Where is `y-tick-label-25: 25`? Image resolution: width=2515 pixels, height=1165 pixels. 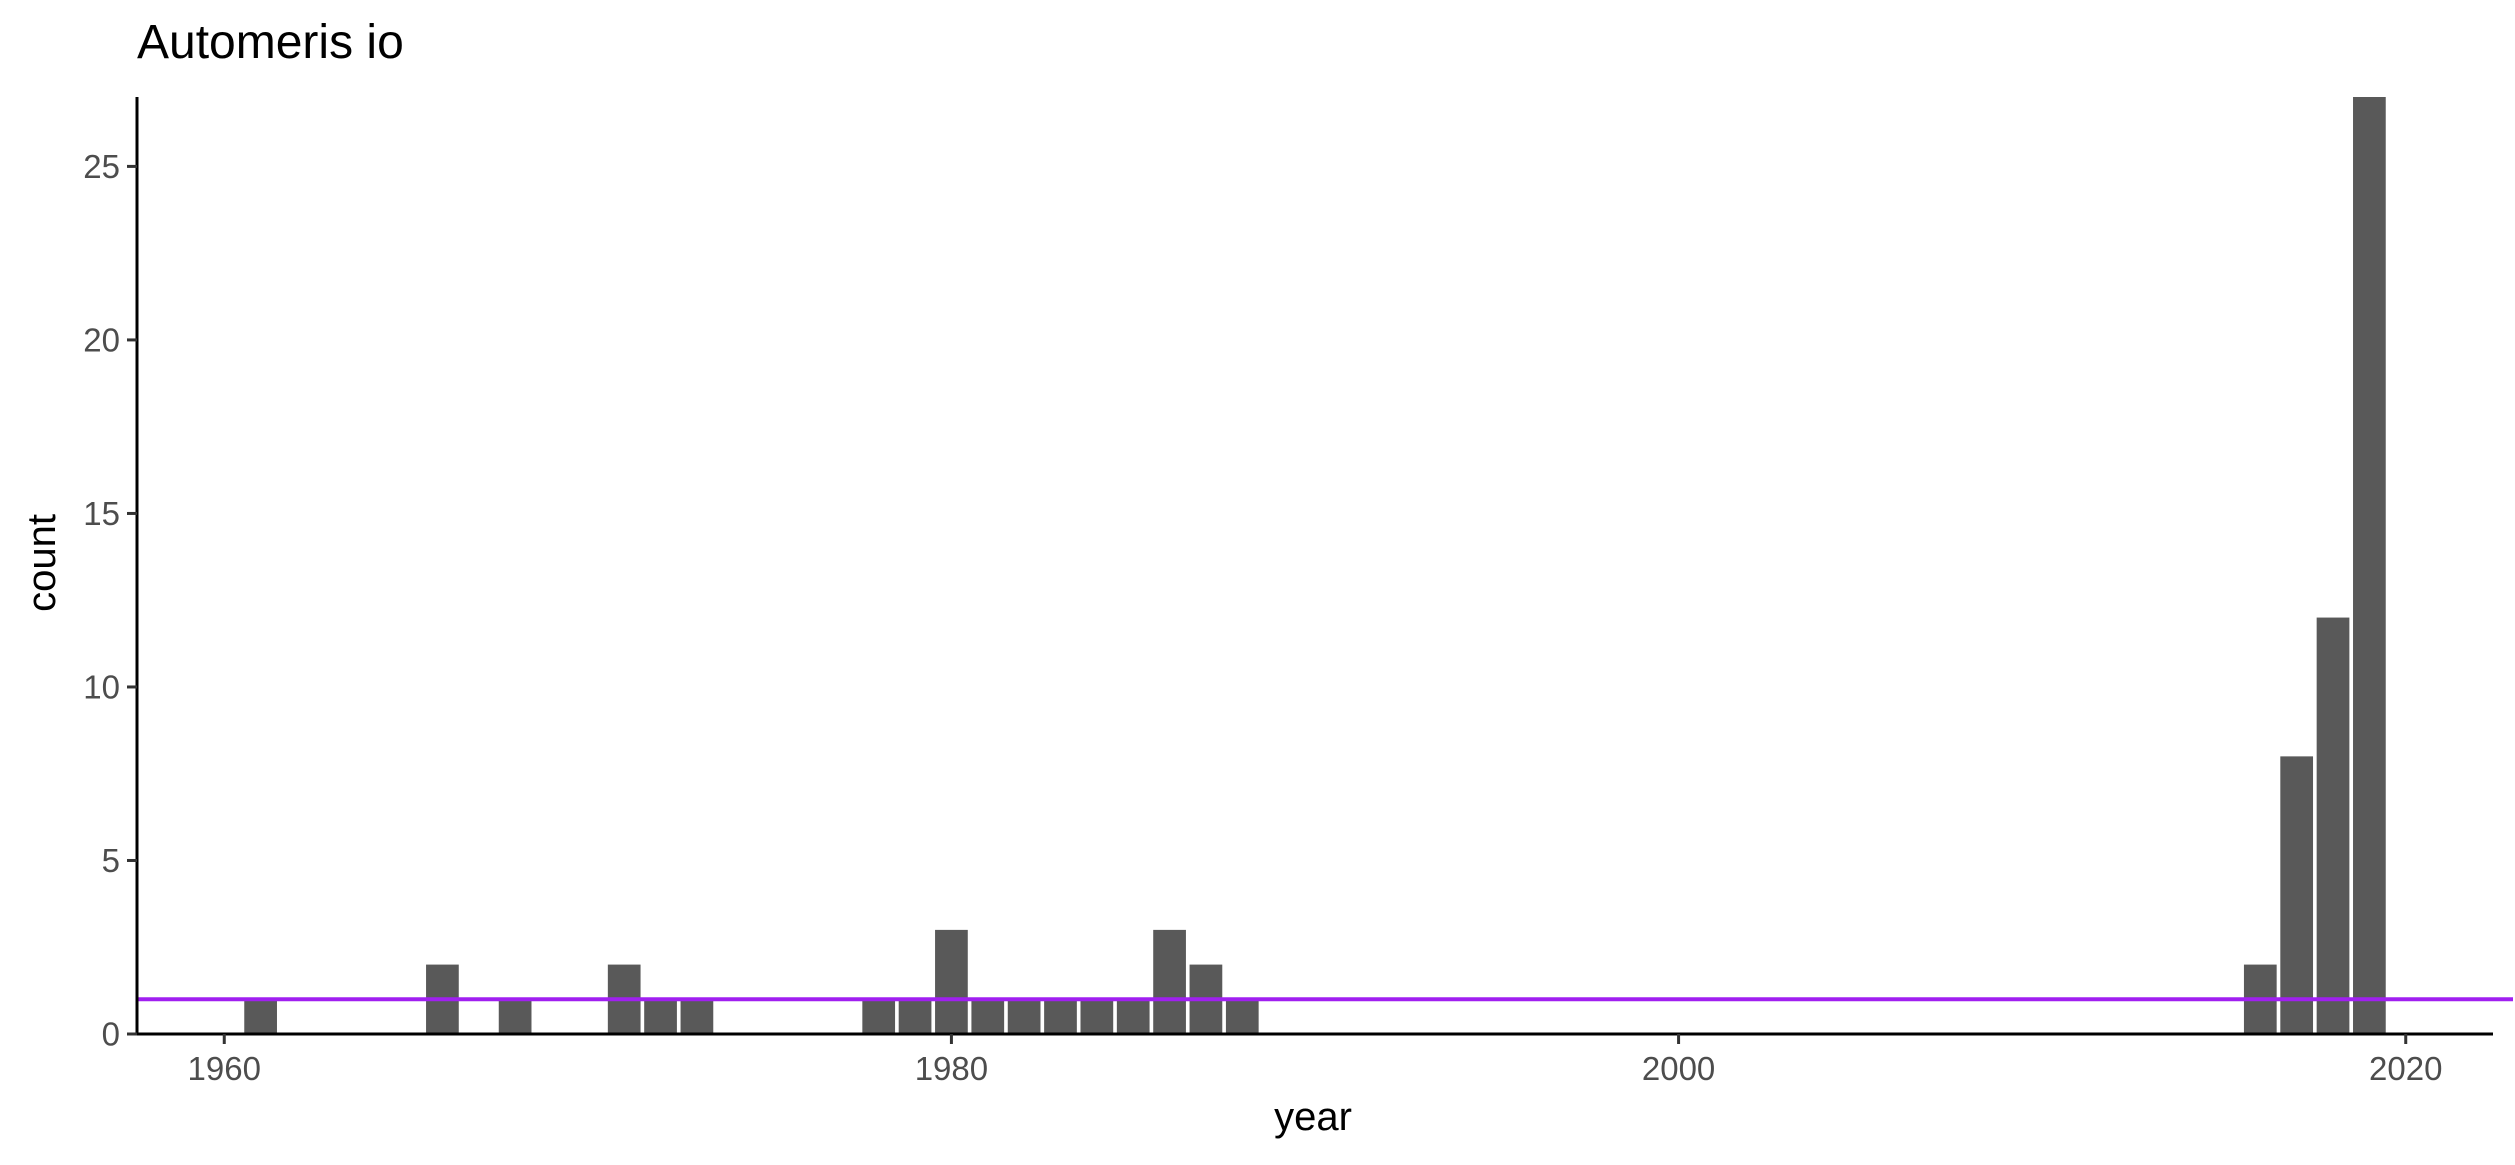 y-tick-label-25: 25 is located at coordinates (101, 166).